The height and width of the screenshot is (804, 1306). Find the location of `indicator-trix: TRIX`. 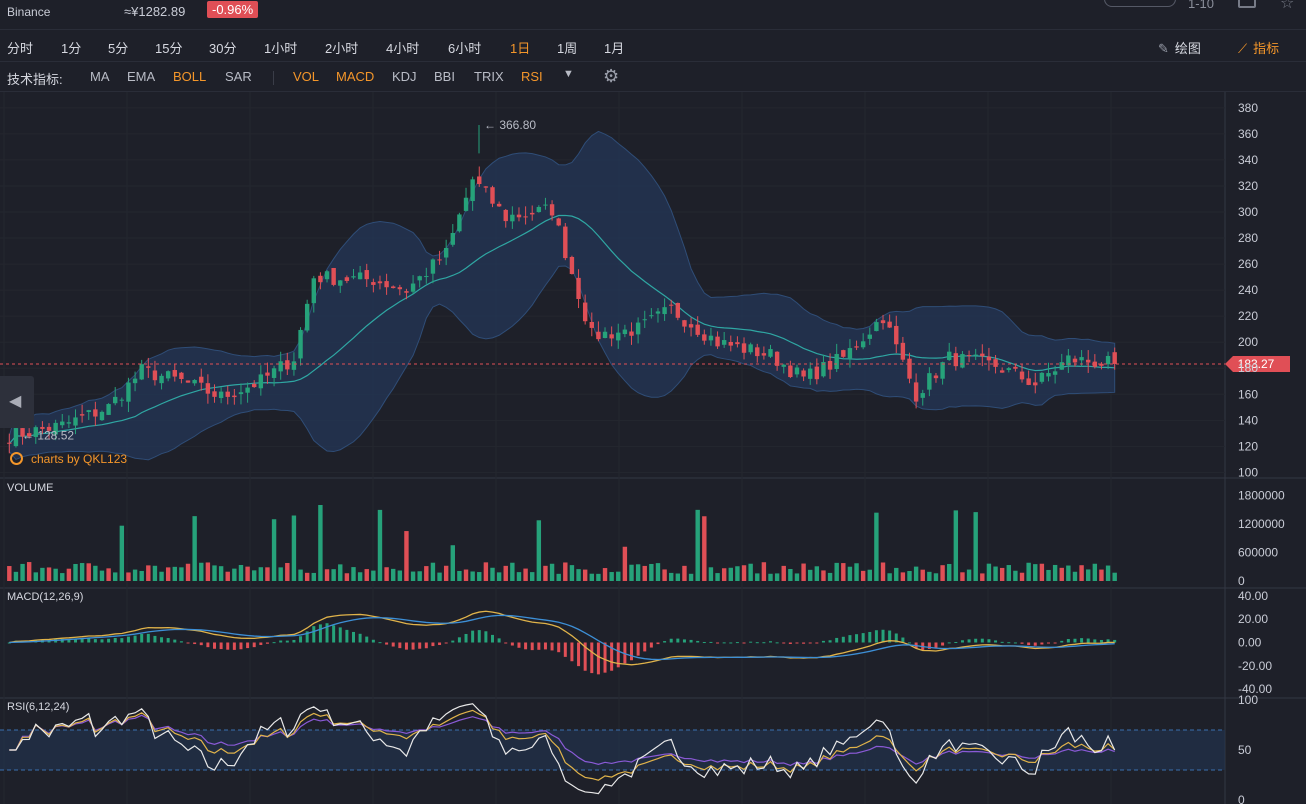

indicator-trix: TRIX is located at coordinates (489, 76).